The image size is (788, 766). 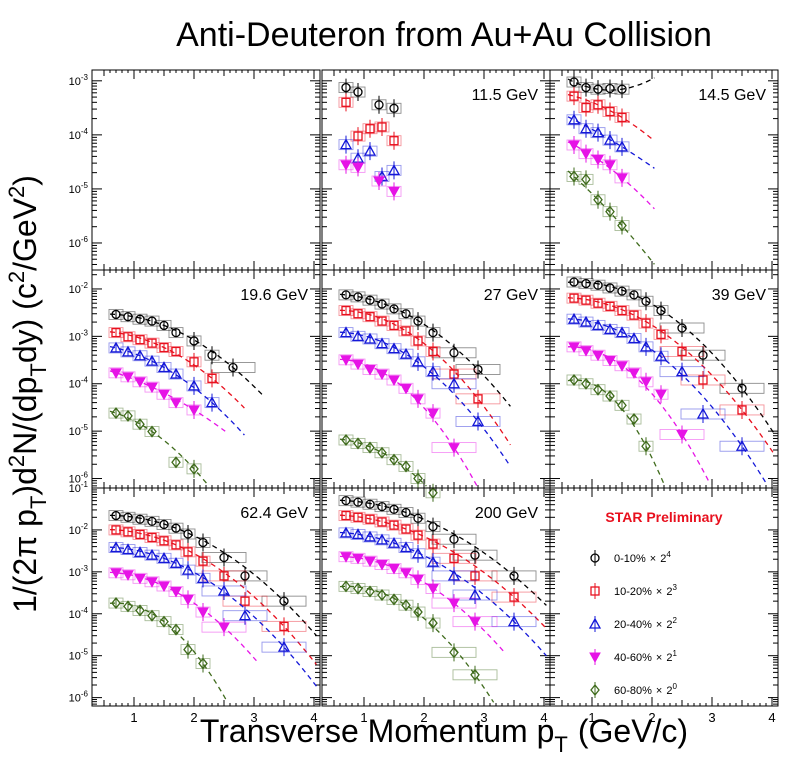 I want to click on legend-label: 20-40% × 22, so click(x=645, y=623).